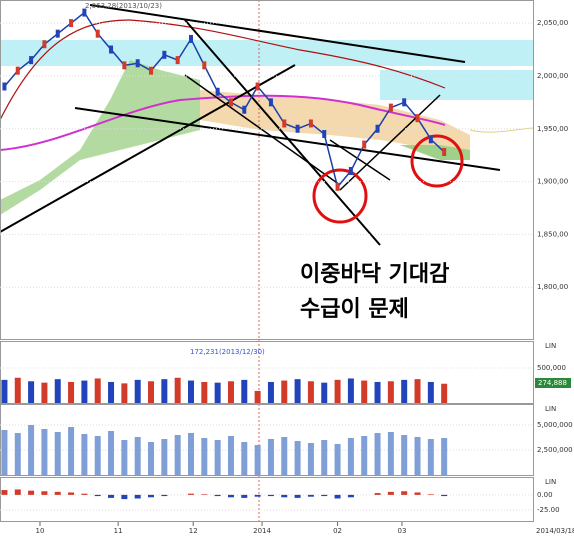 This screenshot has height=537, width=574. I want to click on ma-line, so click(223, 70).